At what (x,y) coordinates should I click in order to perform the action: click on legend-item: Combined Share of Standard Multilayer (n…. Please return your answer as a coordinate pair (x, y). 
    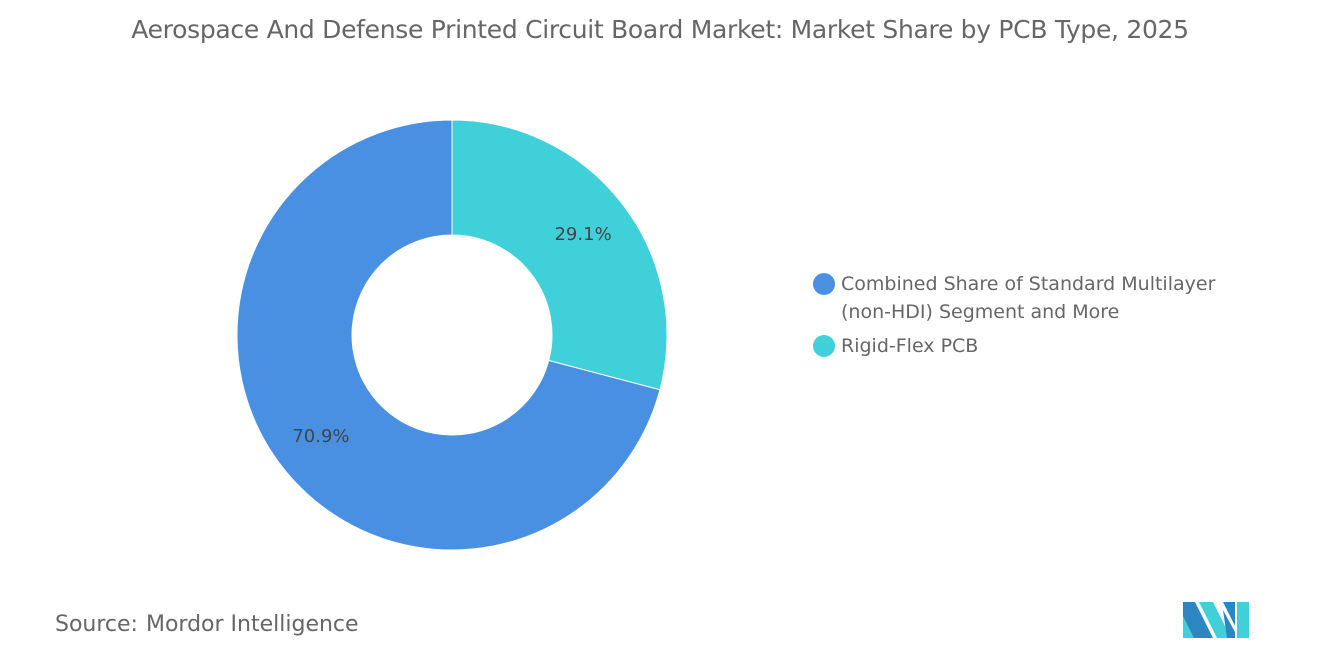
    Looking at the image, I should click on (1027, 298).